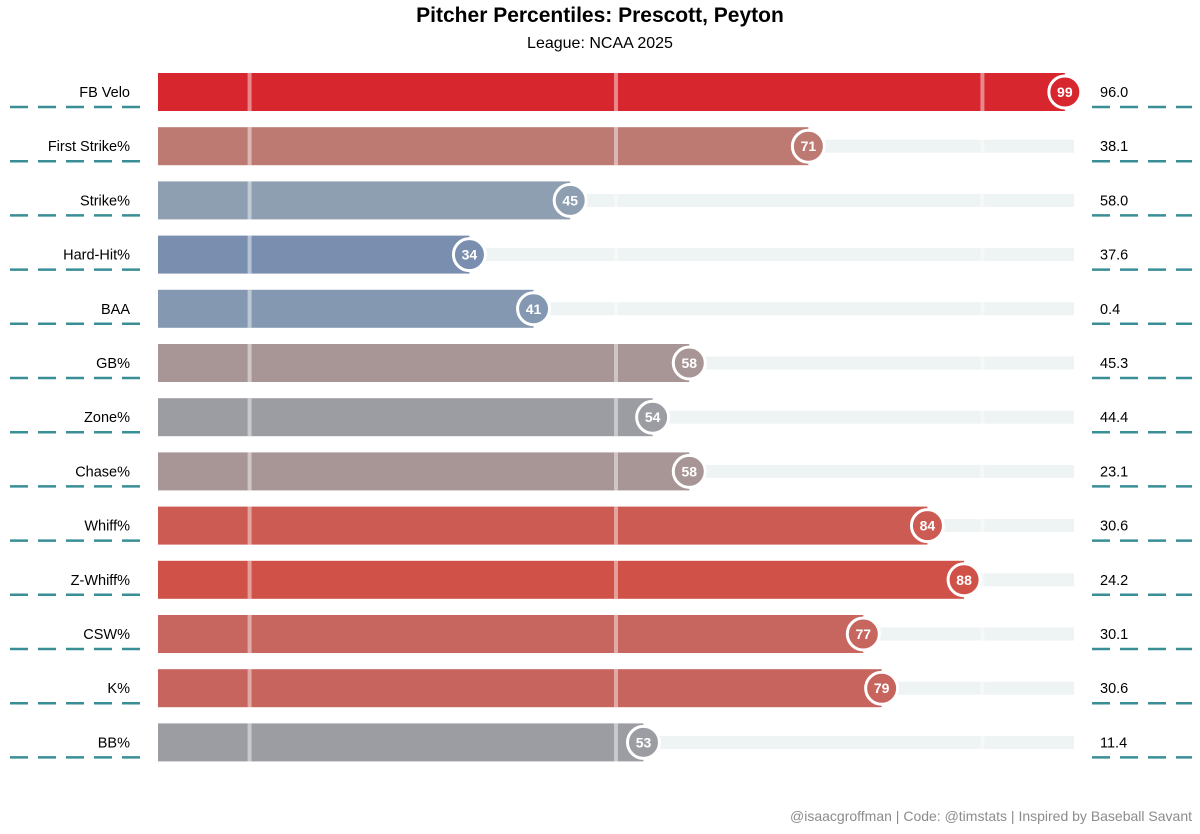 This screenshot has width=1200, height=834. I want to click on chart-subtitle: League: NCAA 2025, so click(600, 43).